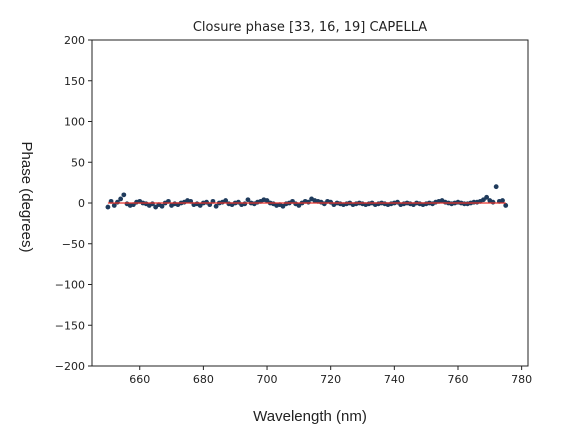 This screenshot has width=568, height=444. What do you see at coordinates (139, 379) in the screenshot?
I see `x-tick-label: 660` at bounding box center [139, 379].